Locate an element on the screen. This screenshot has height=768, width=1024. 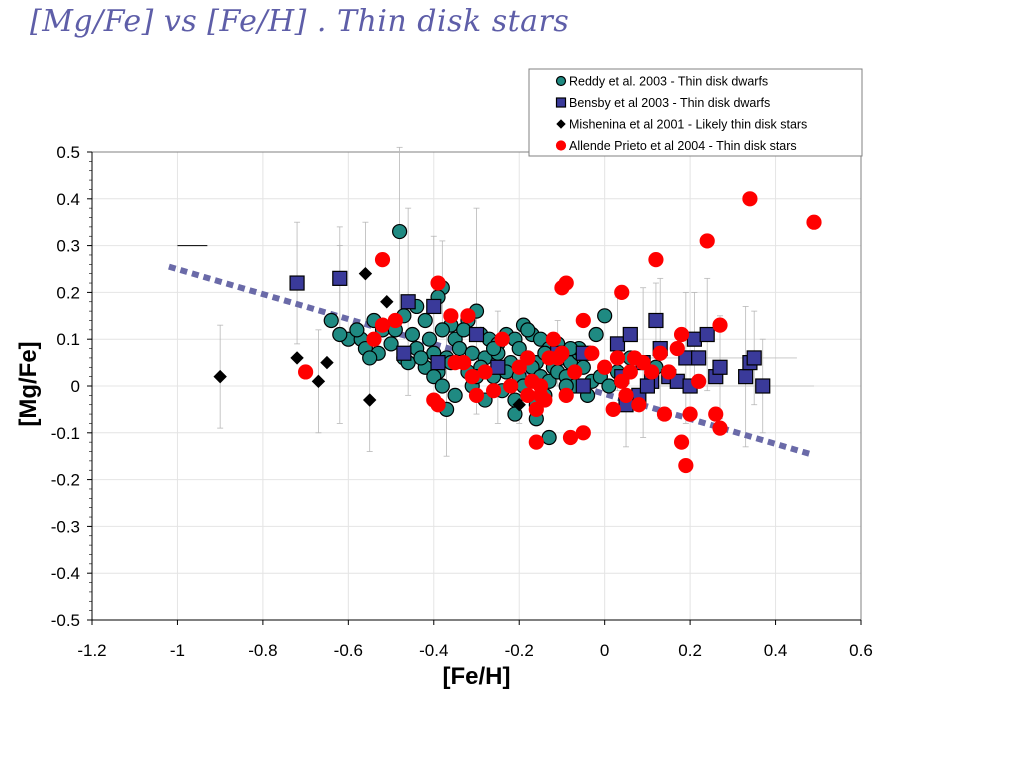
x-tick-label: -0.2 is located at coordinates (519, 650).